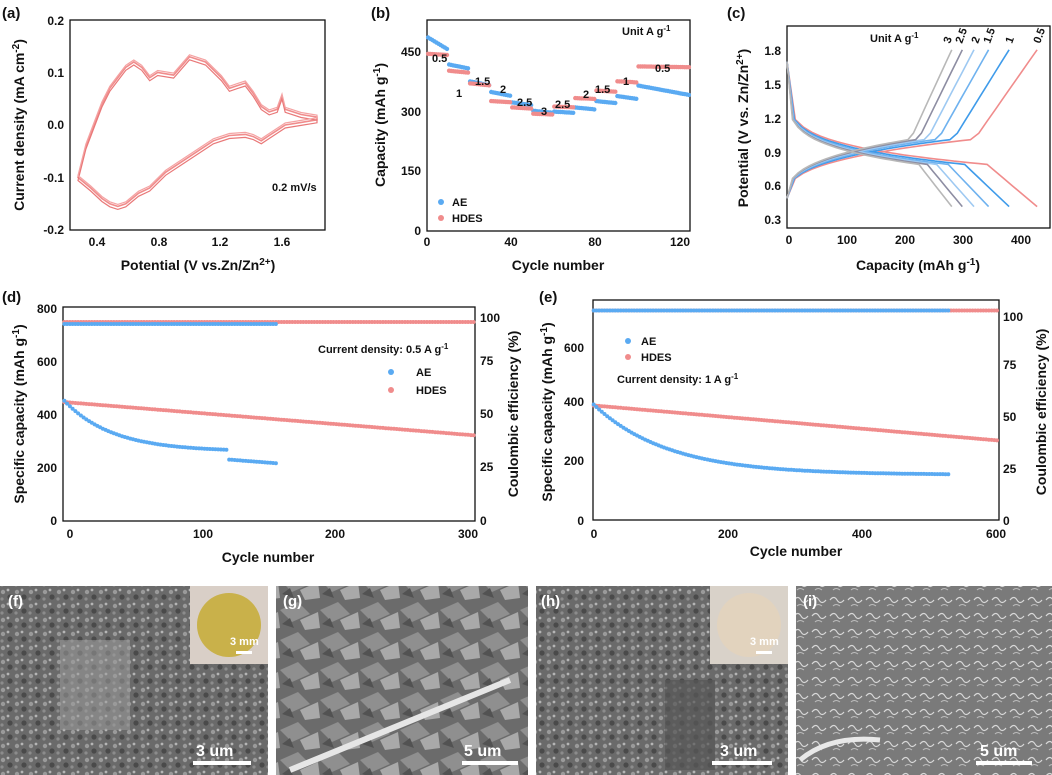  I want to click on panel-a-frame, so click(197, 125).